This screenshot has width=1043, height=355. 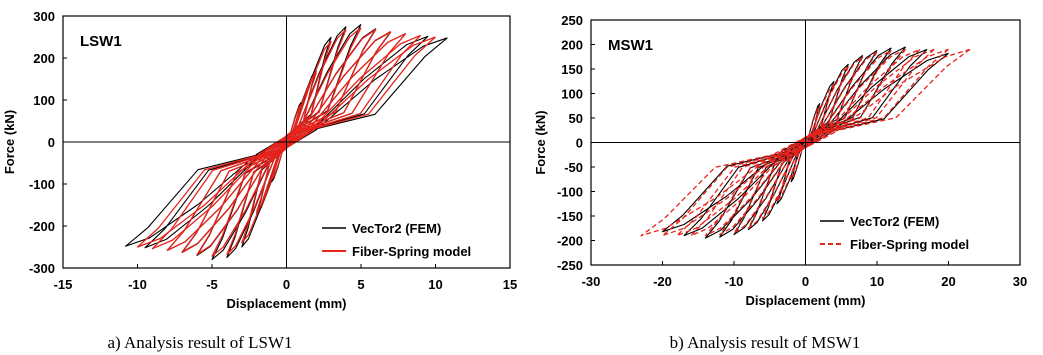 What do you see at coordinates (765, 342) in the screenshot?
I see `caption: b) Analysis result of MSW1` at bounding box center [765, 342].